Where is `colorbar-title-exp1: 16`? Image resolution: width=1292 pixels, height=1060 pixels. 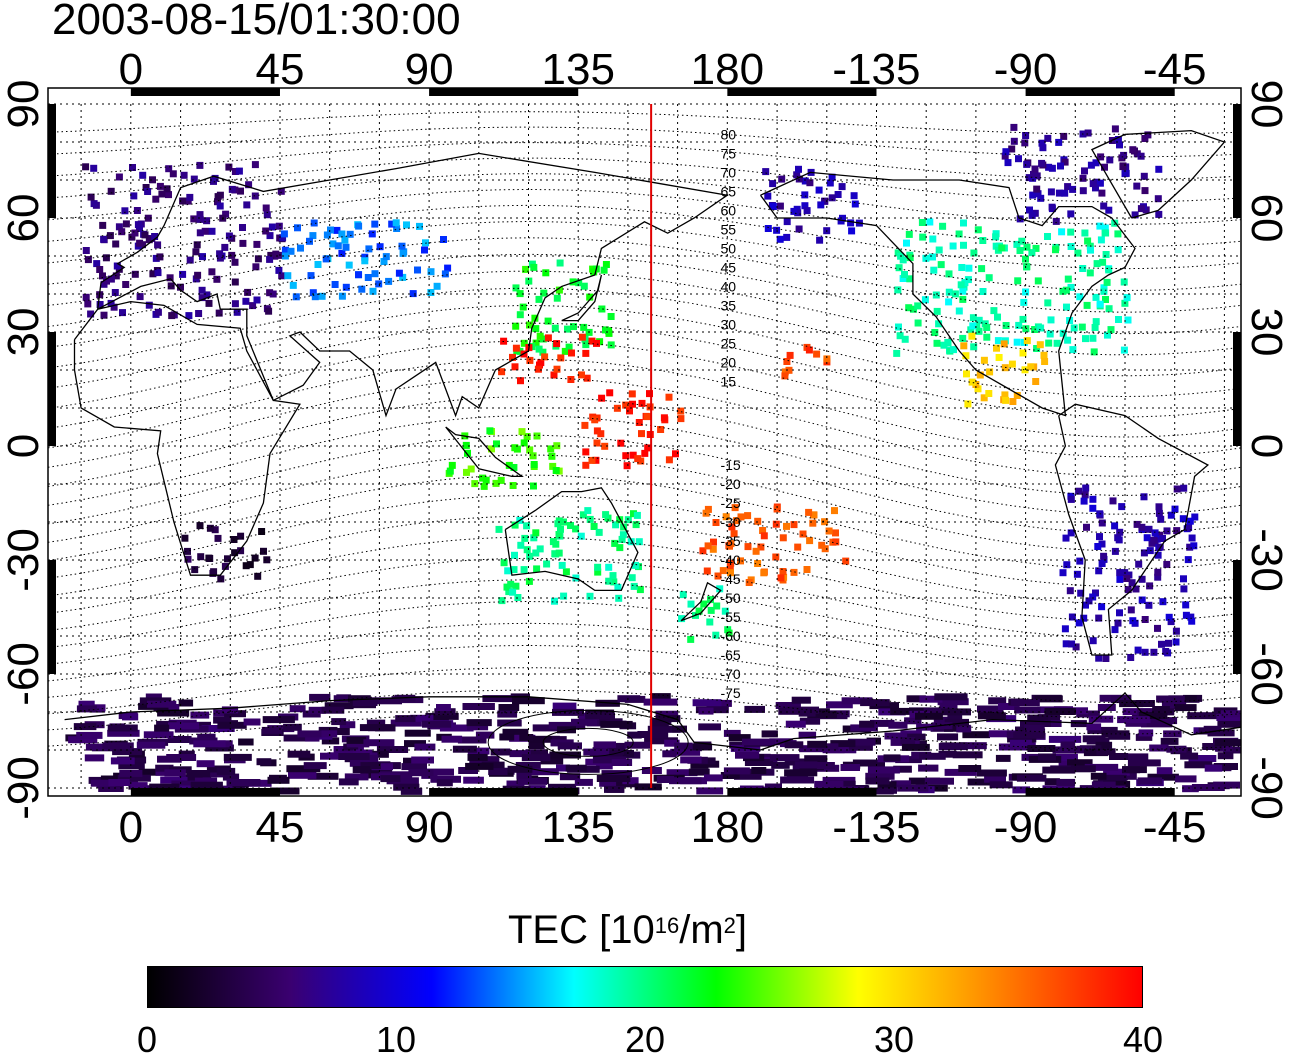 colorbar-title-exp1: 16 is located at coordinates (667, 925).